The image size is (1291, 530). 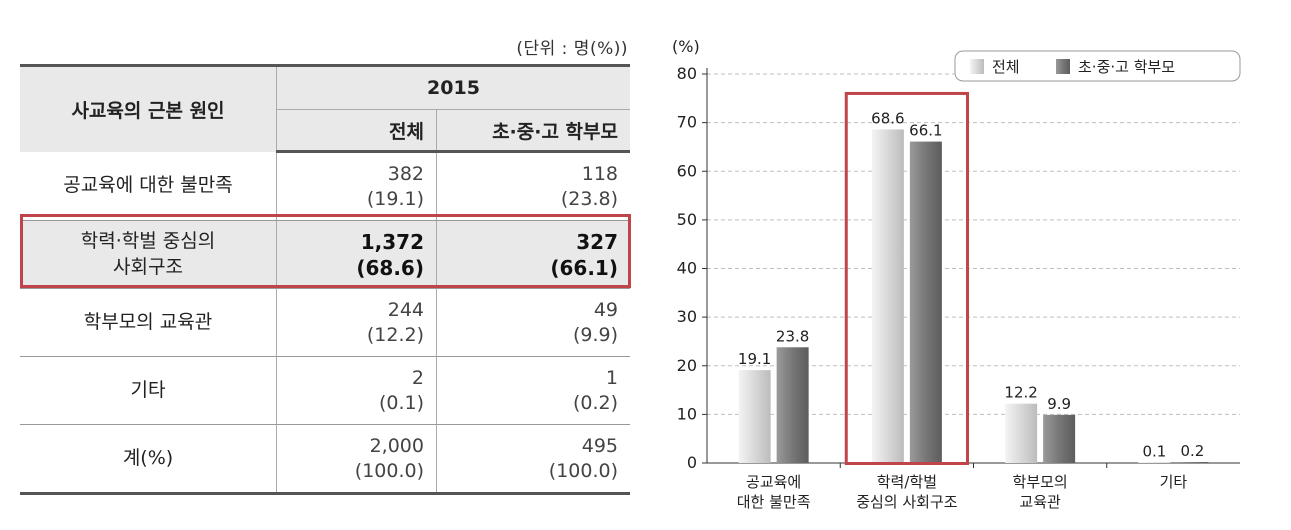 I want to click on cell-parents: 49 (9.9), so click(x=533, y=322).